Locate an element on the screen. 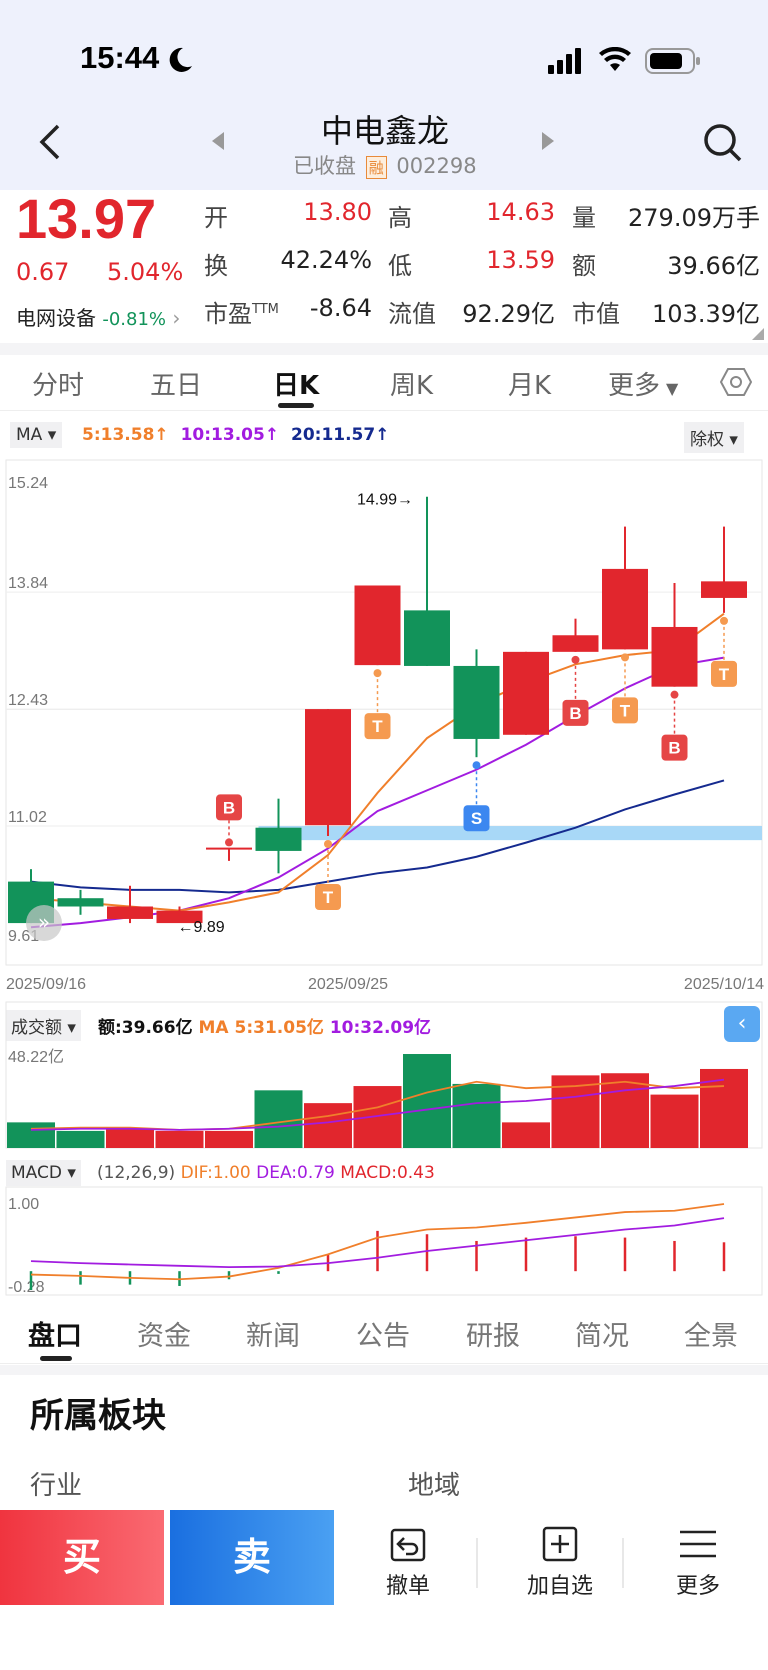  volume-ma10-line is located at coordinates (377, 1104).